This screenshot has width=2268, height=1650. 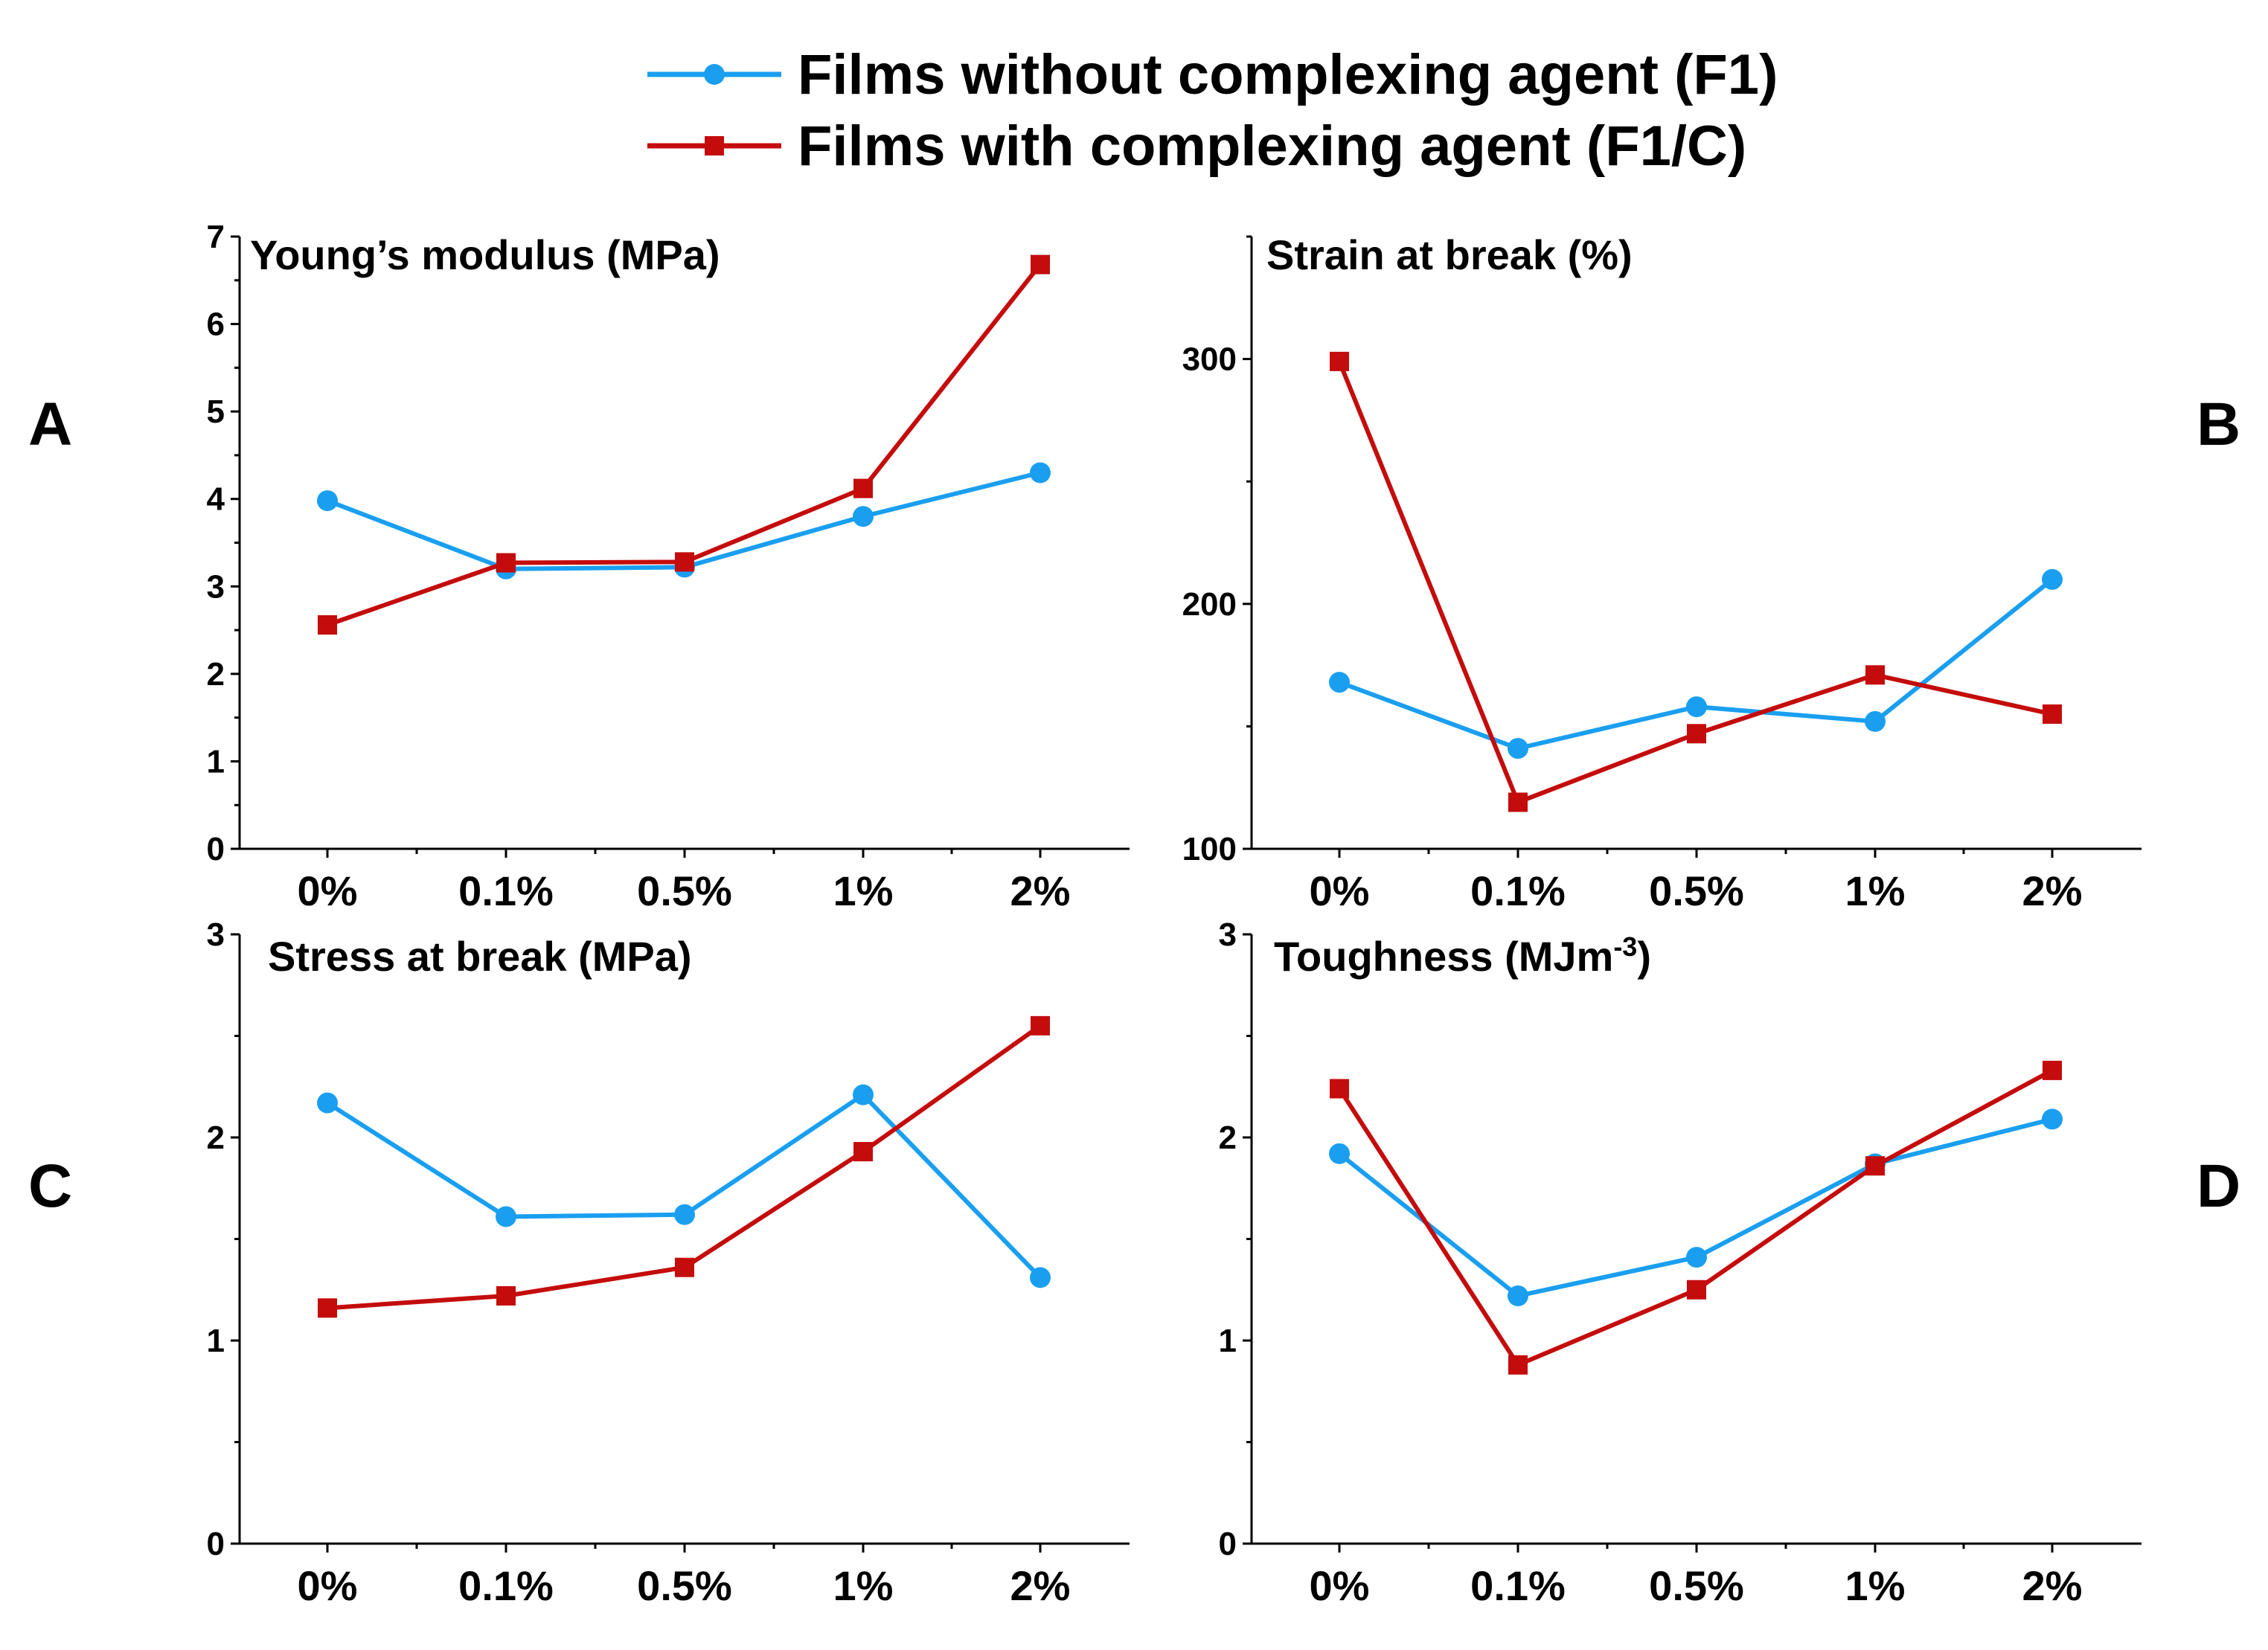 What do you see at coordinates (1272, 146) in the screenshot?
I see `legend-label-f1c: Films with complexing agent (F1/C)` at bounding box center [1272, 146].